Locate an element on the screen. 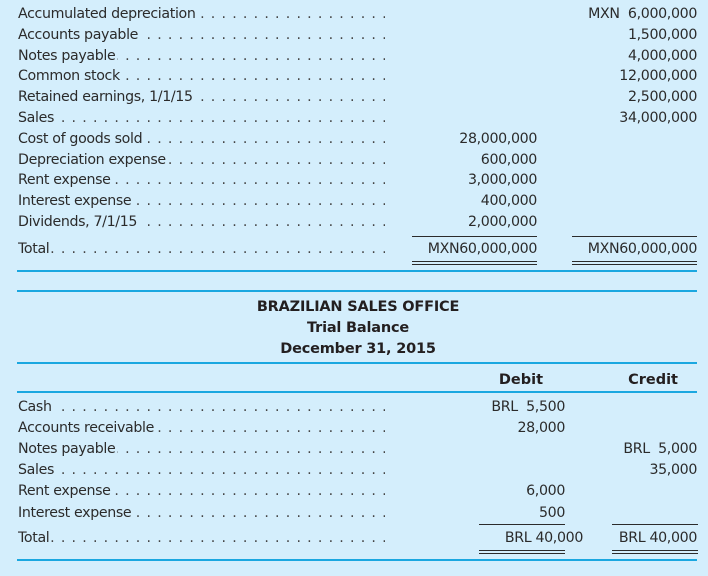  credit-amount: 4,000,000 is located at coordinates (662, 55).